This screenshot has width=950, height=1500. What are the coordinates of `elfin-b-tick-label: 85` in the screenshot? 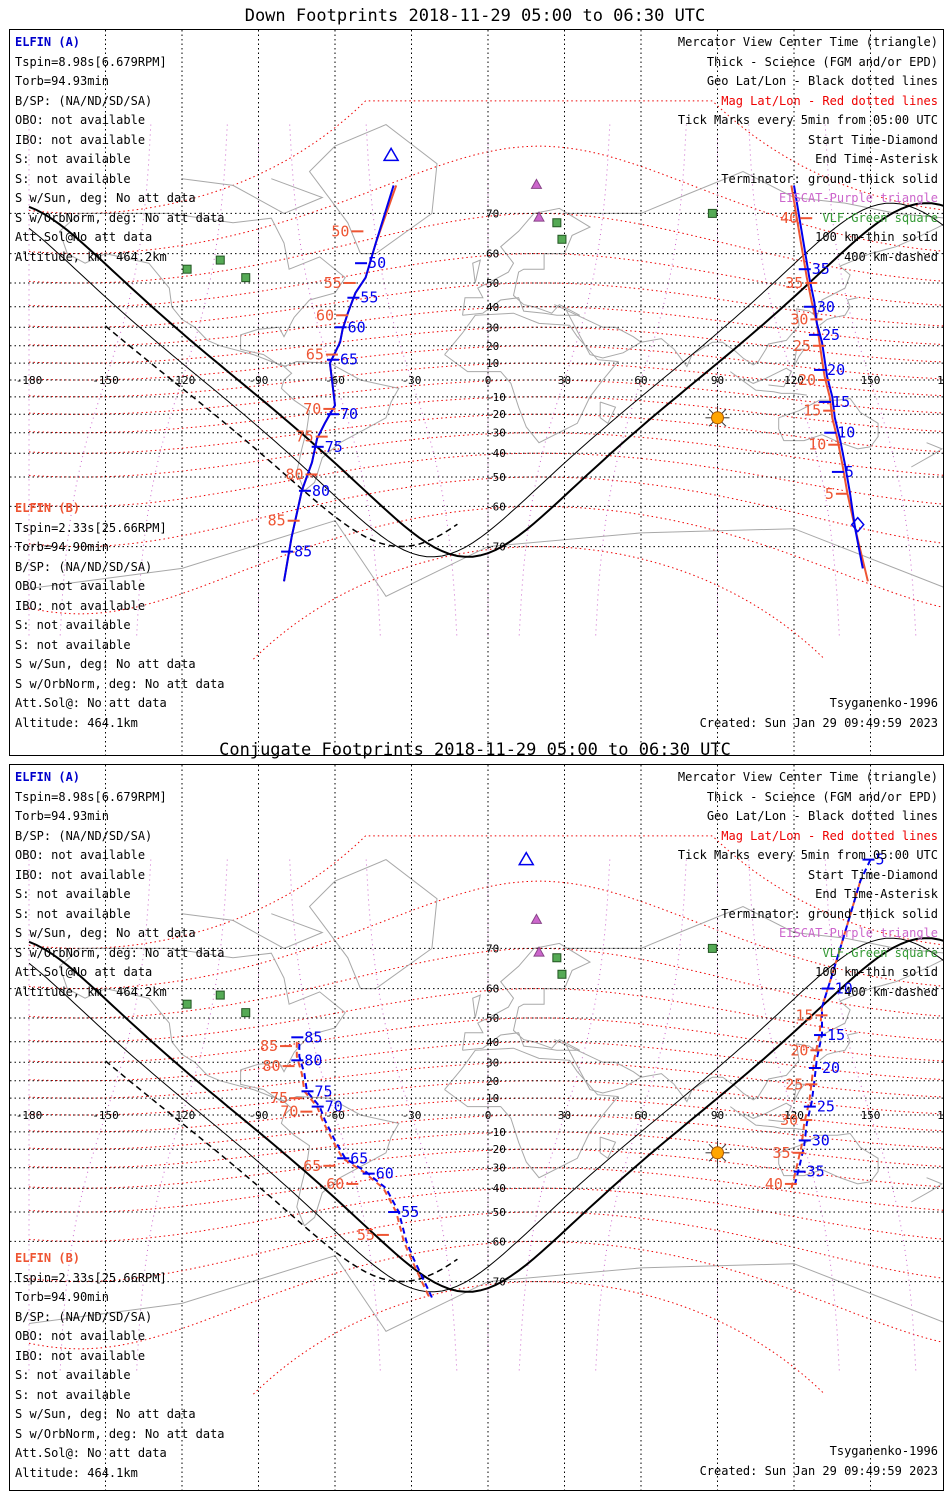 It's located at (269, 1046).